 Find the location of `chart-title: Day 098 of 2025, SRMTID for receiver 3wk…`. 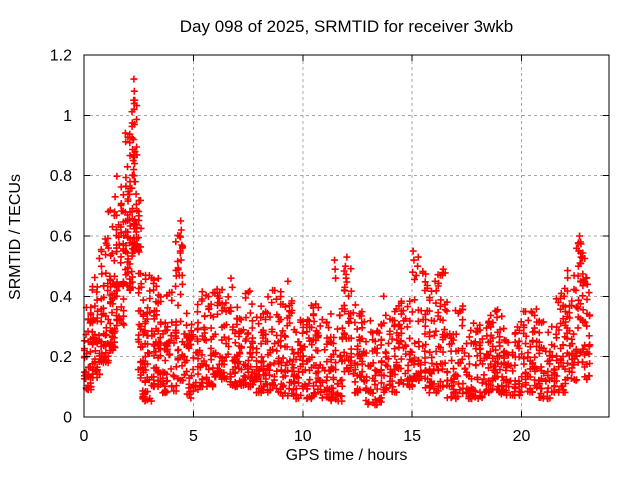

chart-title: Day 098 of 2025, SRMTID for receiver 3wk… is located at coordinates (346, 26).